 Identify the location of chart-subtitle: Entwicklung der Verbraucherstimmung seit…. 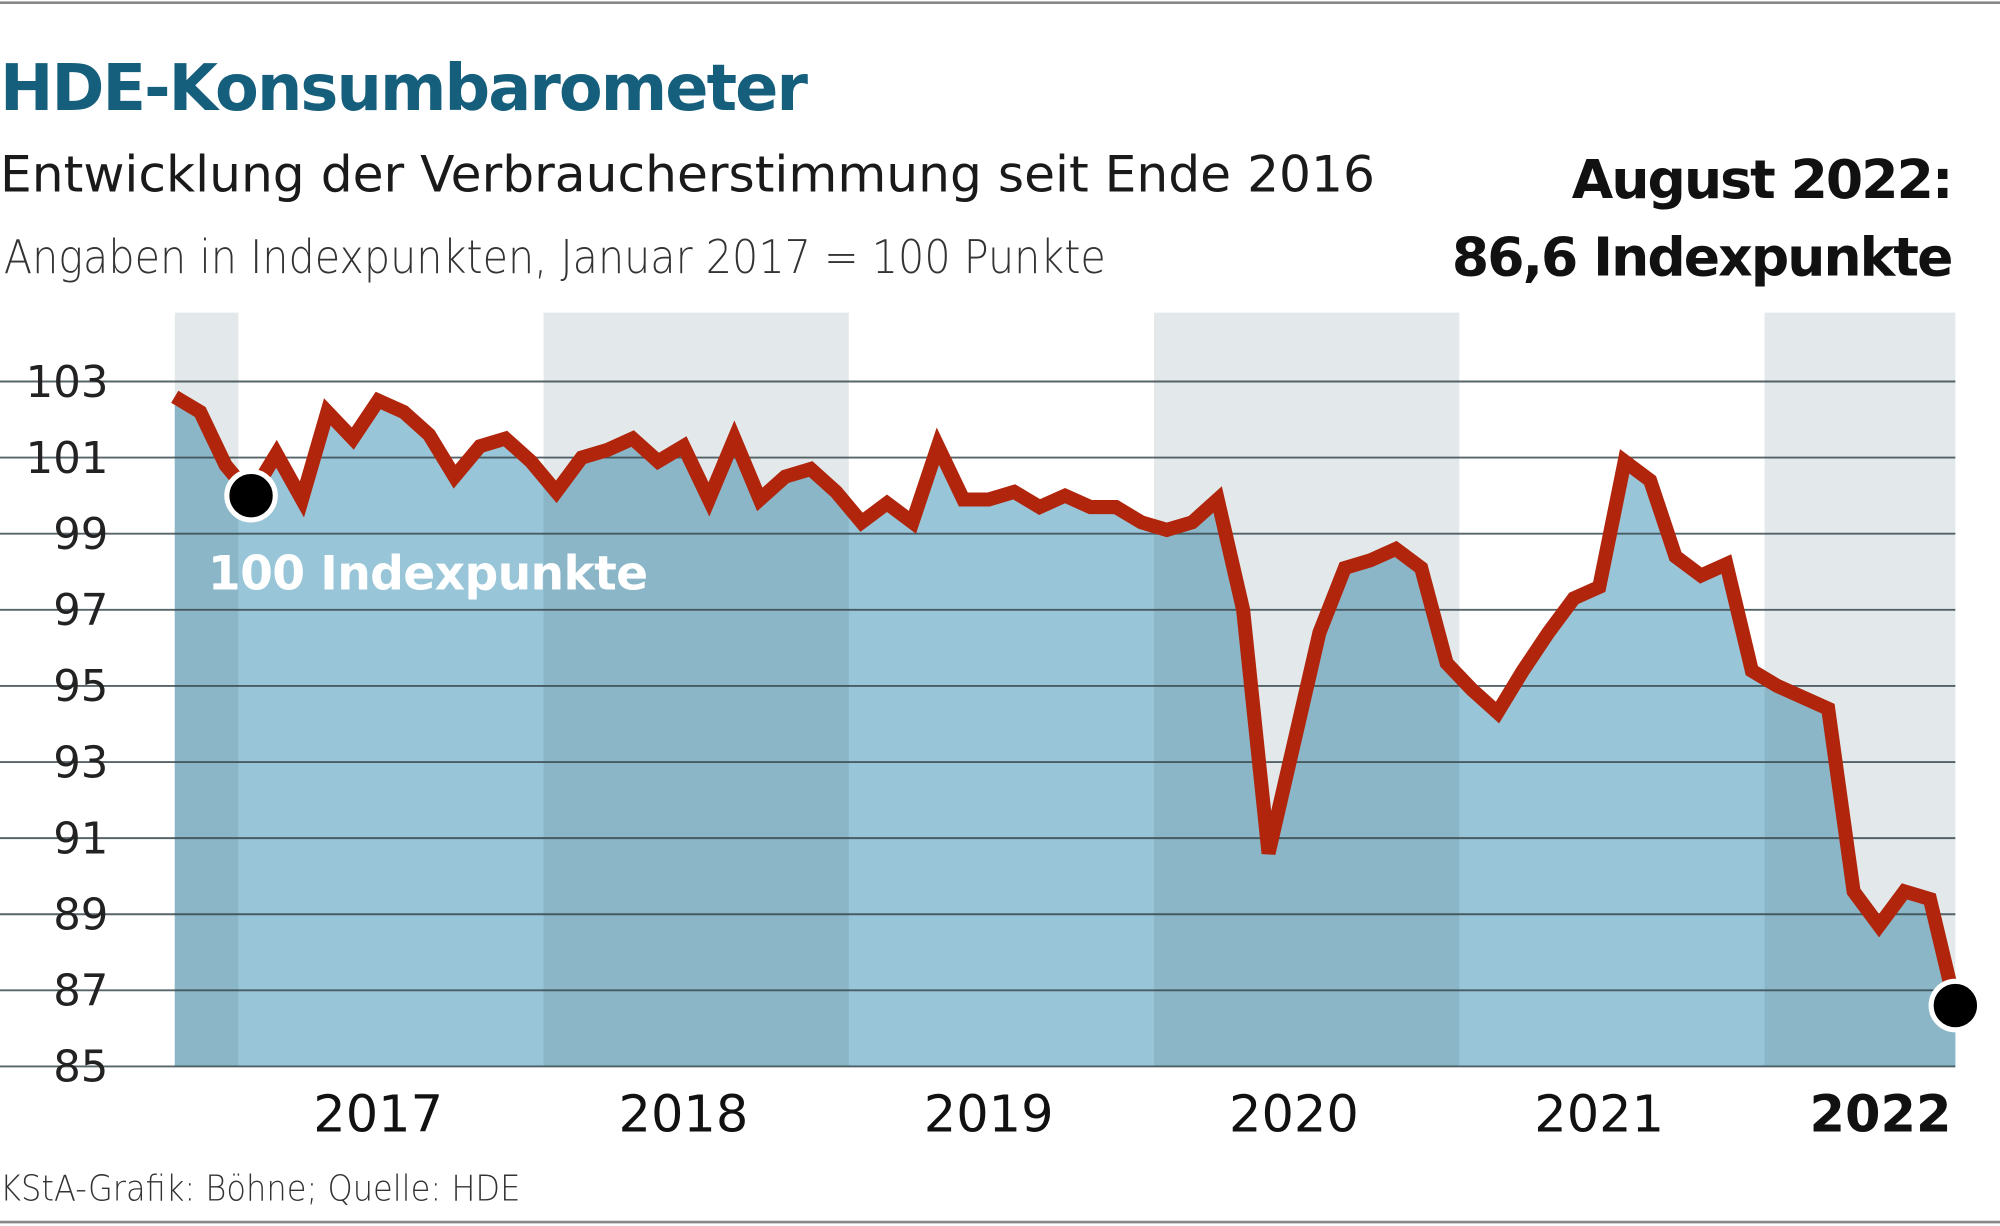
(687, 174).